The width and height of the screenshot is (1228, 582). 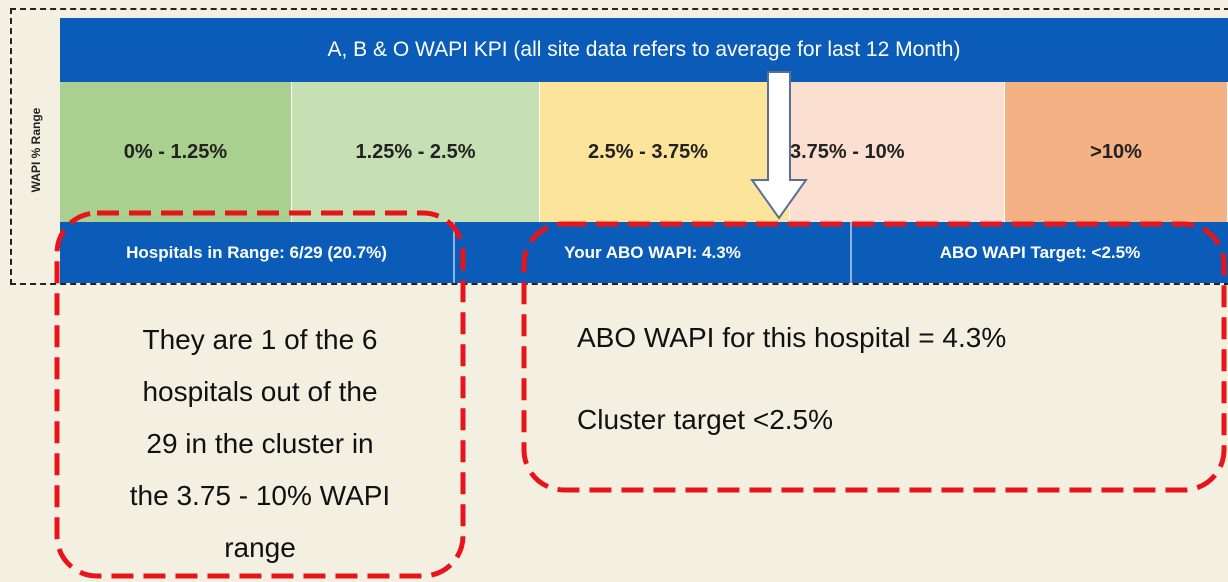 What do you see at coordinates (792, 337) in the screenshot?
I see `note-line: ABO WAPI for this hospital = 4.3%` at bounding box center [792, 337].